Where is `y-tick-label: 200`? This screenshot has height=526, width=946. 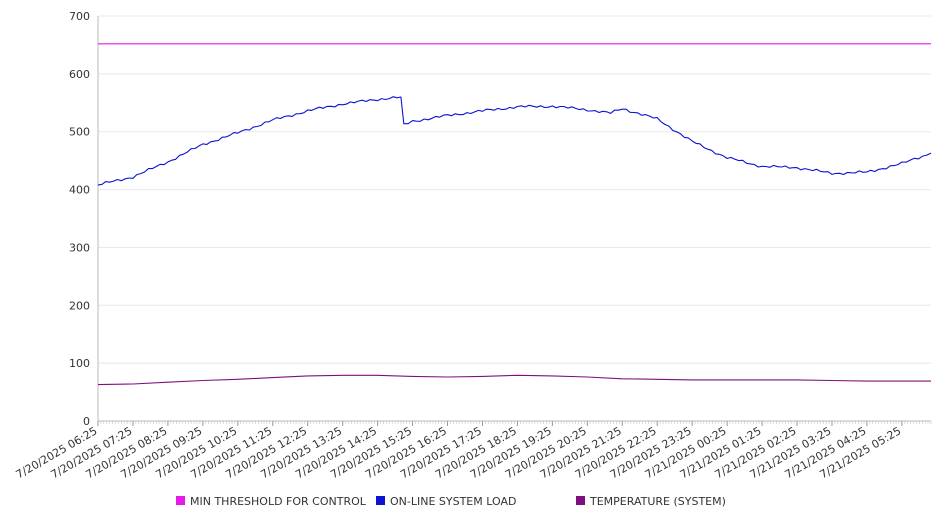
y-tick-label: 200 is located at coordinates (79, 305).